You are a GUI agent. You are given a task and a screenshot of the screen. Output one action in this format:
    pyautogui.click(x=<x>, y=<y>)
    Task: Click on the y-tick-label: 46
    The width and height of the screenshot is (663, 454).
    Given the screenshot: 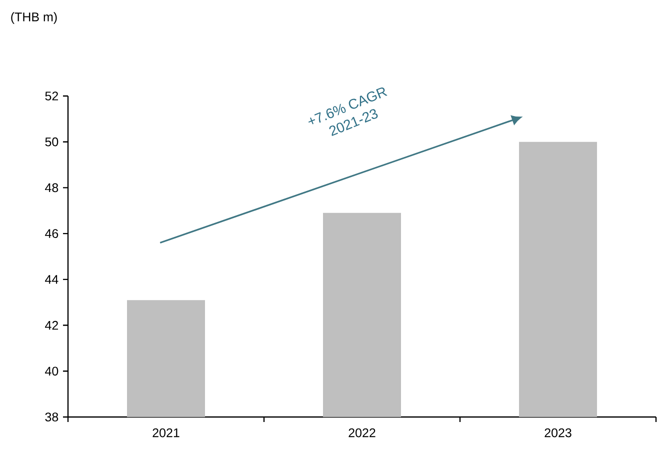 What is the action you would take?
    pyautogui.click(x=51, y=233)
    